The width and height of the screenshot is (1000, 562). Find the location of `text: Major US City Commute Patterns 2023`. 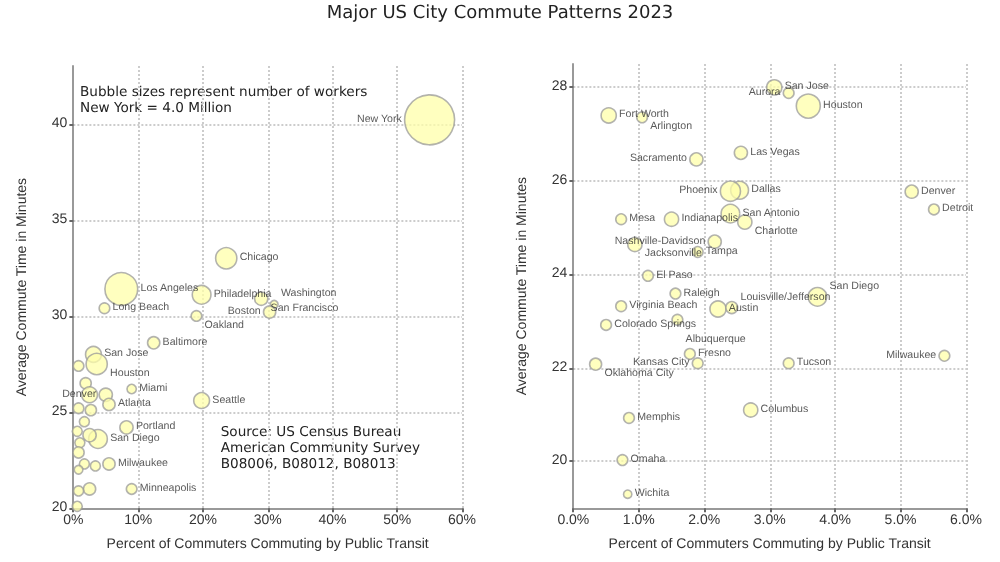

text: Major US City Commute Patterns 2023 is located at coordinates (500, 14).